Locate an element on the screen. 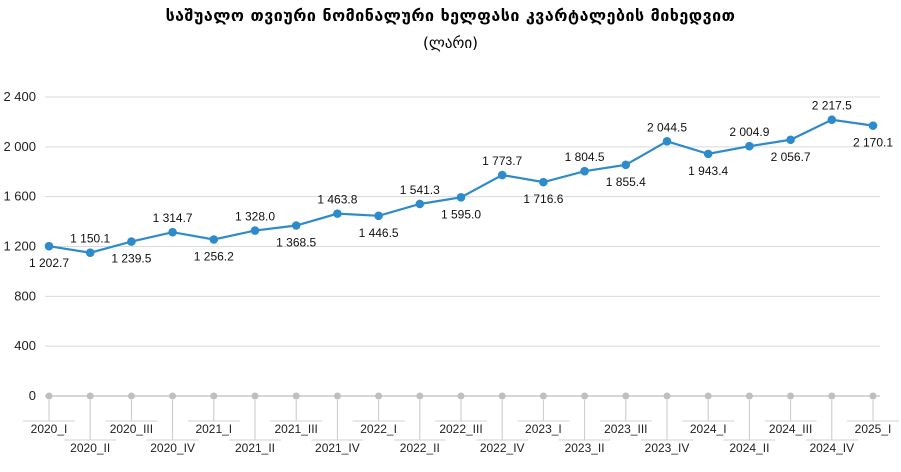 This screenshot has width=901, height=472. x-tick-label: 2021_II is located at coordinates (255, 448).